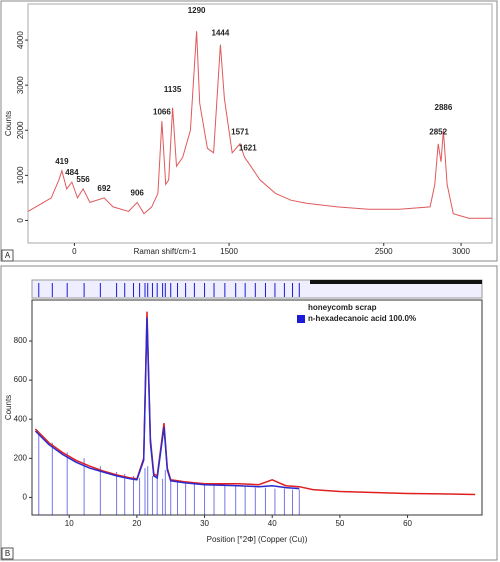  I want to click on x-tick-label: 60, so click(407, 523).